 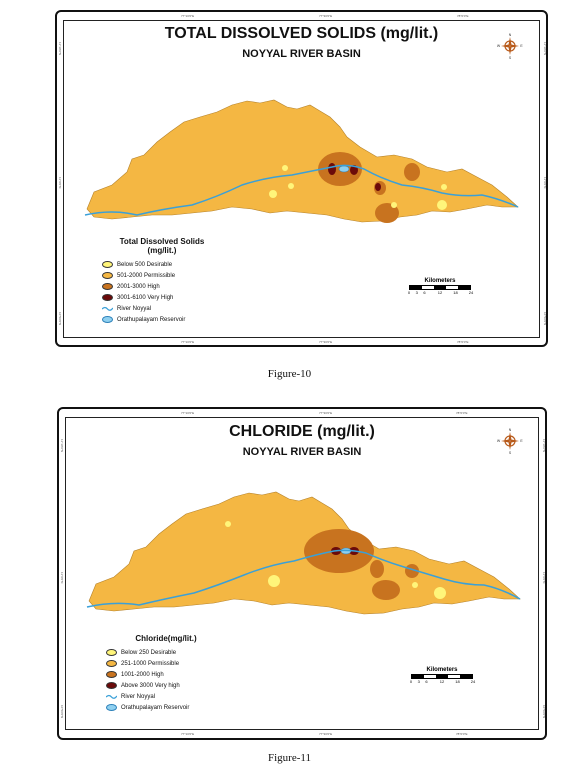 What do you see at coordinates (145, 264) in the screenshot?
I see `legend-label: Below 500 Desirable` at bounding box center [145, 264].